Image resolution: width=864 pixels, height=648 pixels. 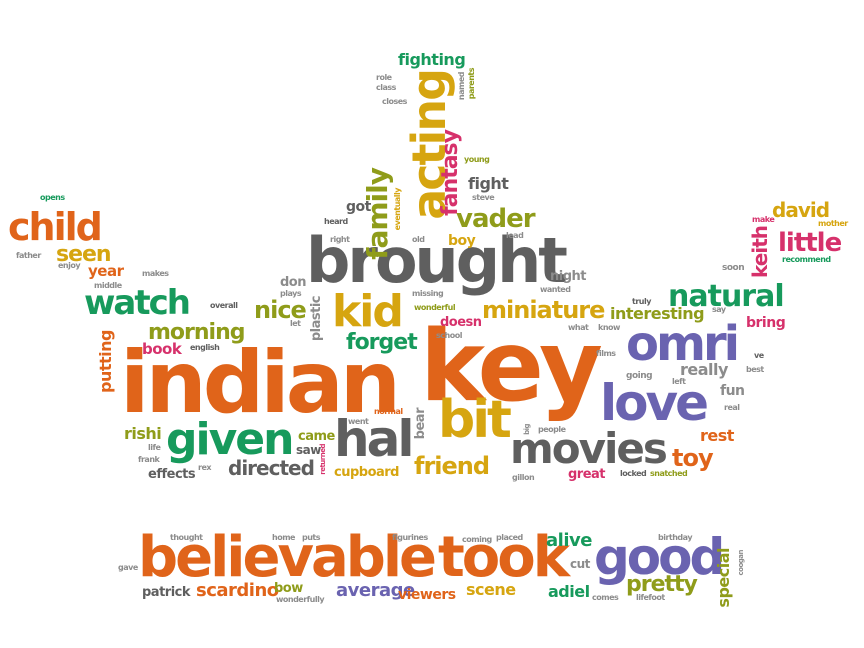 I want to click on word-comes: comes, so click(x=605, y=597).